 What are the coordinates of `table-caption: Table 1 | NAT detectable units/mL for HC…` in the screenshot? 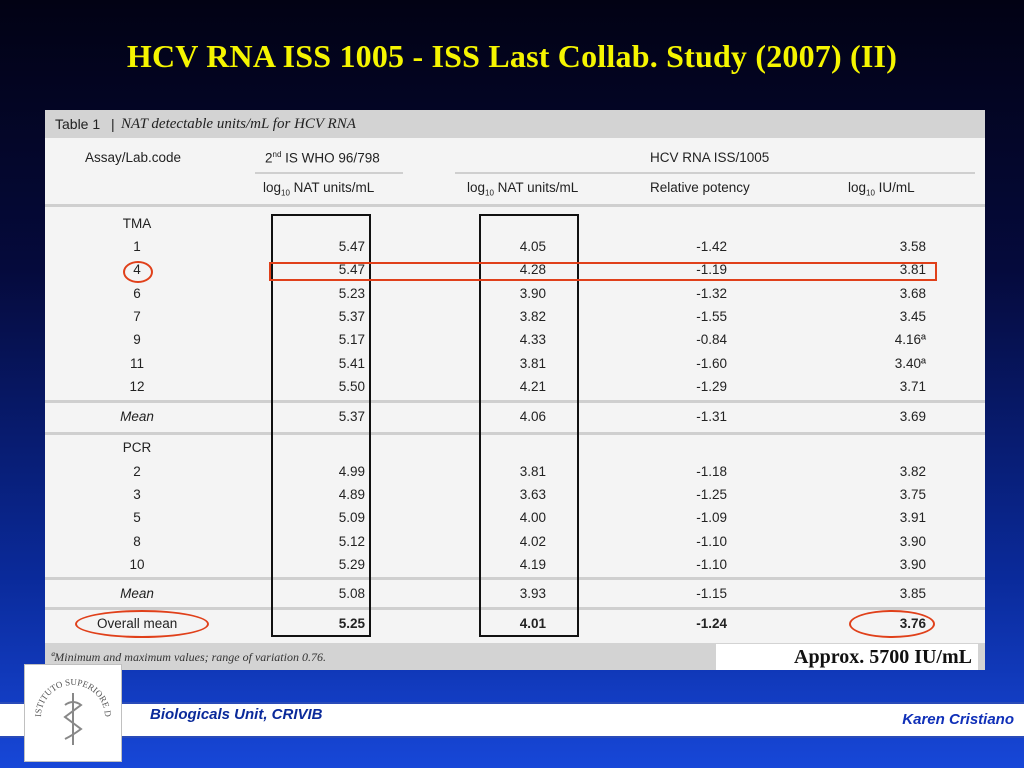 It's located at (515, 124).